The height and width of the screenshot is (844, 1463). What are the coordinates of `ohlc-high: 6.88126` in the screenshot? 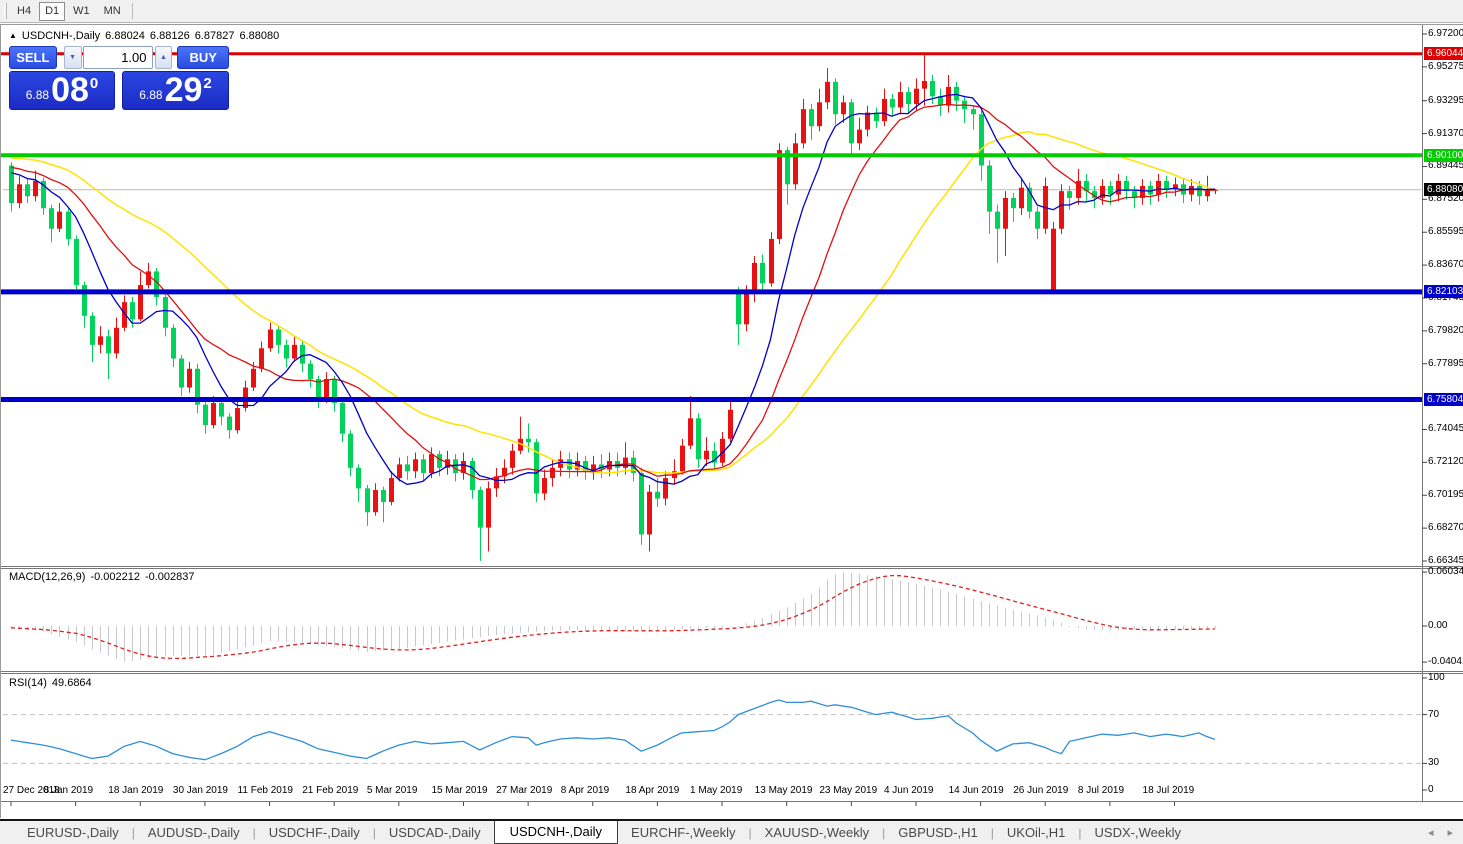 It's located at (169, 36).